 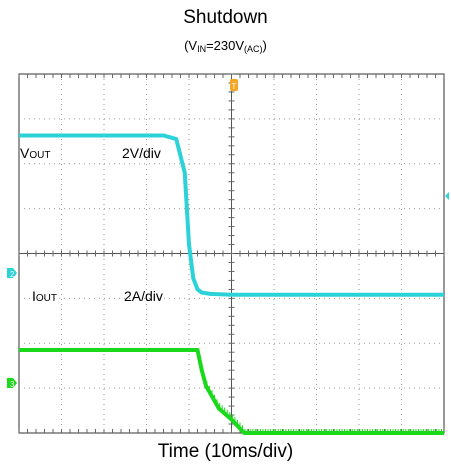 I want to click on svg-text: 3, so click(x=12, y=384).